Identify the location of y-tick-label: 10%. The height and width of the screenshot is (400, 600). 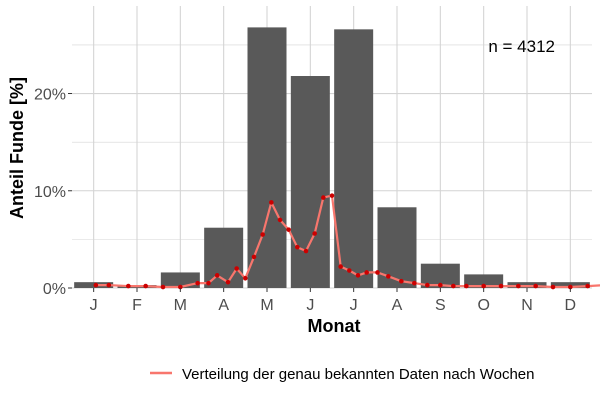
(50, 192).